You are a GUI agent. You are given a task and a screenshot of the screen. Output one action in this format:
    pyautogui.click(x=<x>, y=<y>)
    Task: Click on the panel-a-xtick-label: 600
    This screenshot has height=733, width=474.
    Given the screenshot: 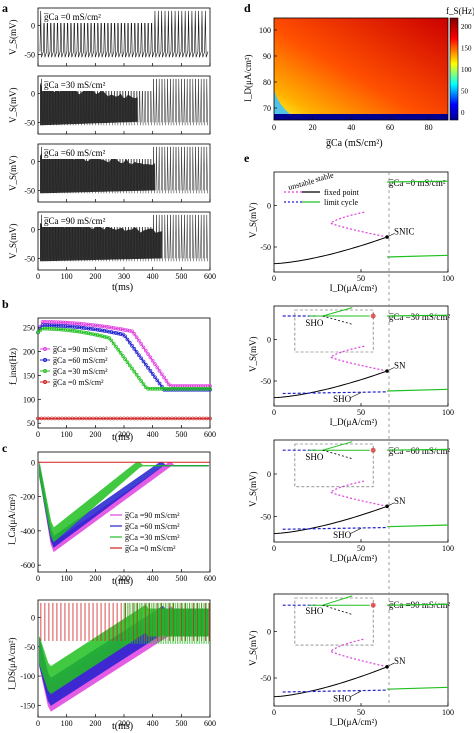 What is the action you would take?
    pyautogui.click(x=210, y=276)
    